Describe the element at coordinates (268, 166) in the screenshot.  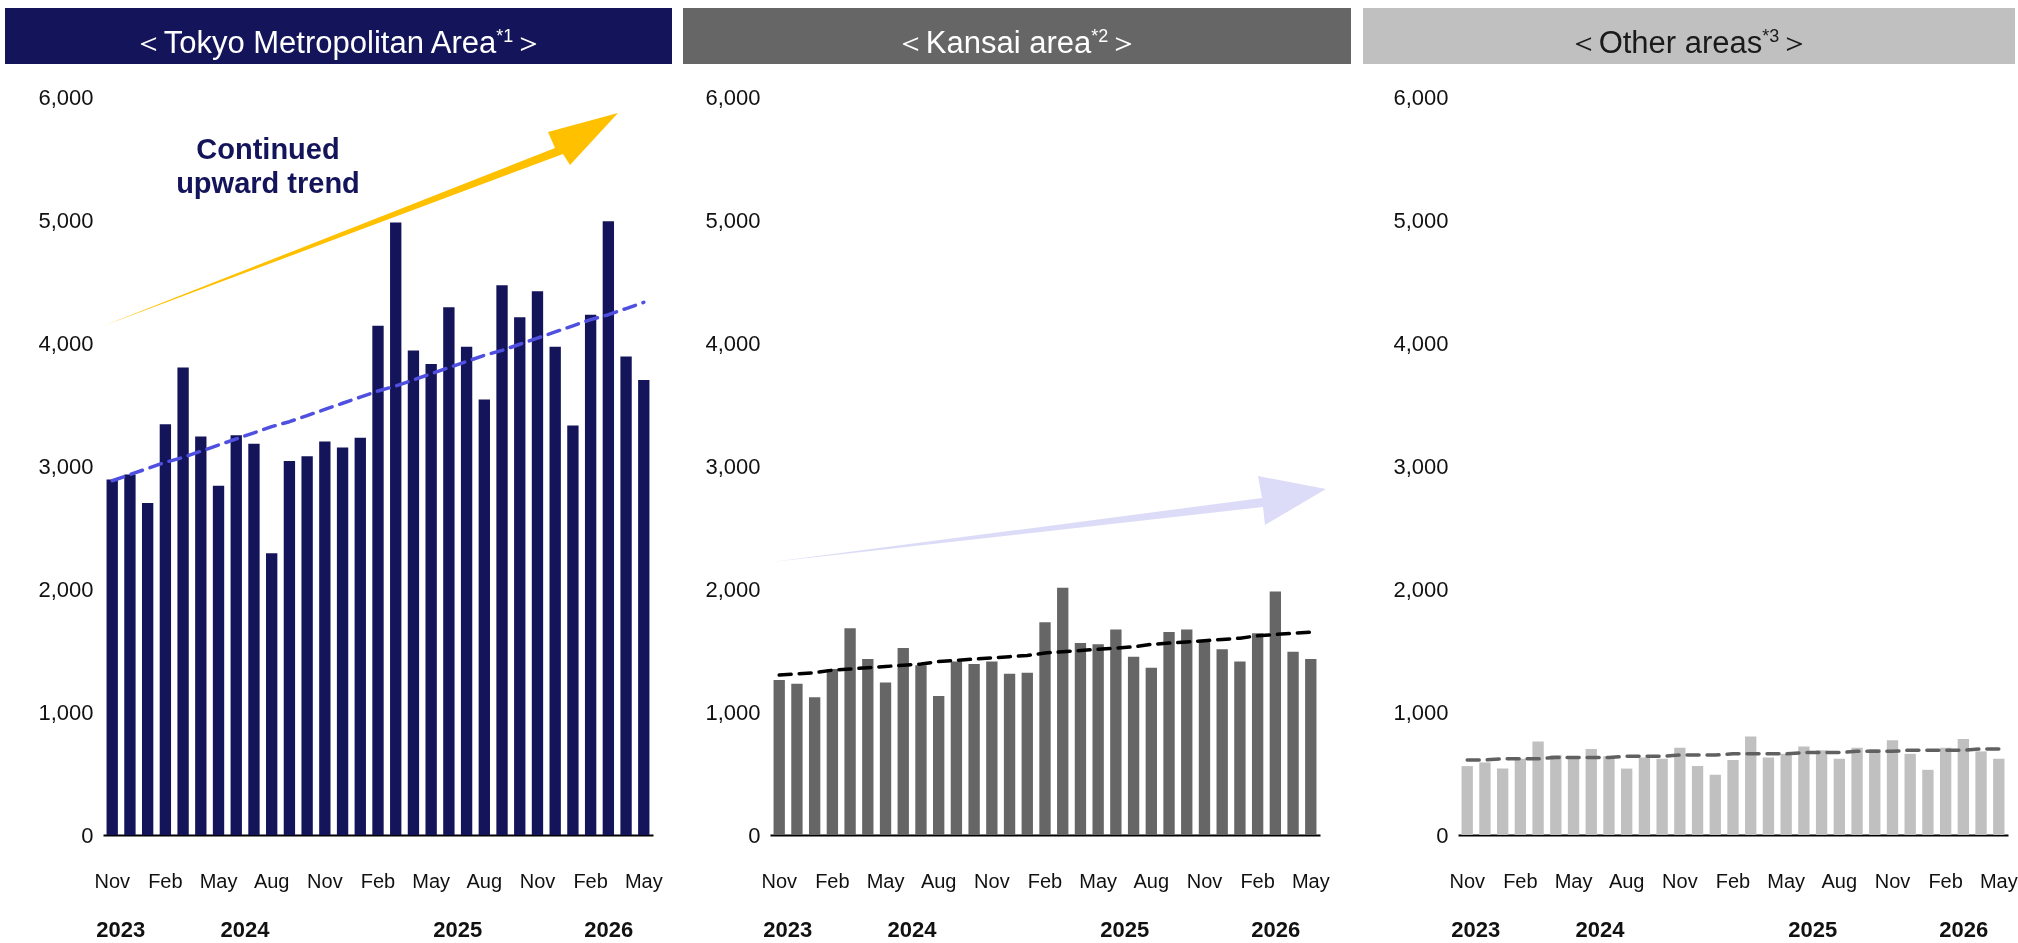
I see `annotation: Continued upward trend` at that location.